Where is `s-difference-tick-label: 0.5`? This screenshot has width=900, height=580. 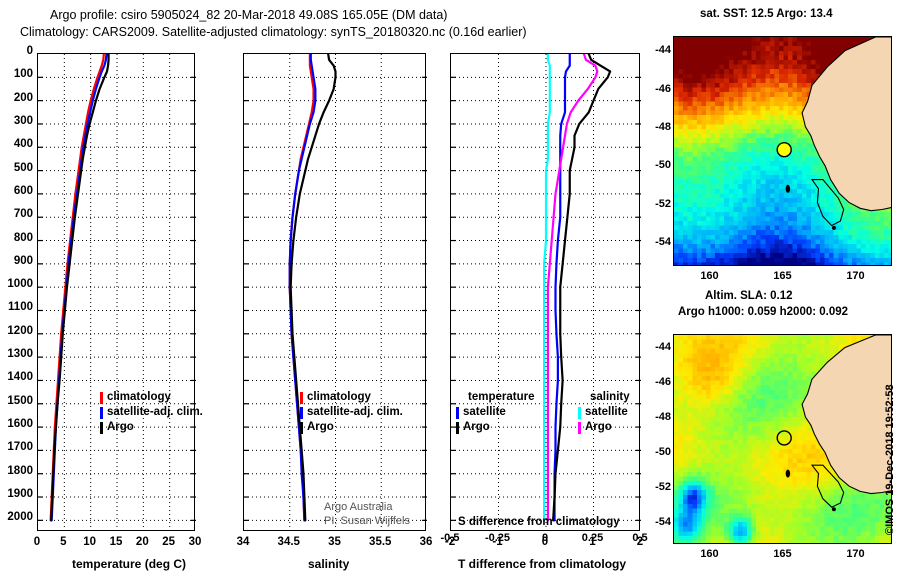
s-difference-tick-label: 0.5 is located at coordinates (640, 538).